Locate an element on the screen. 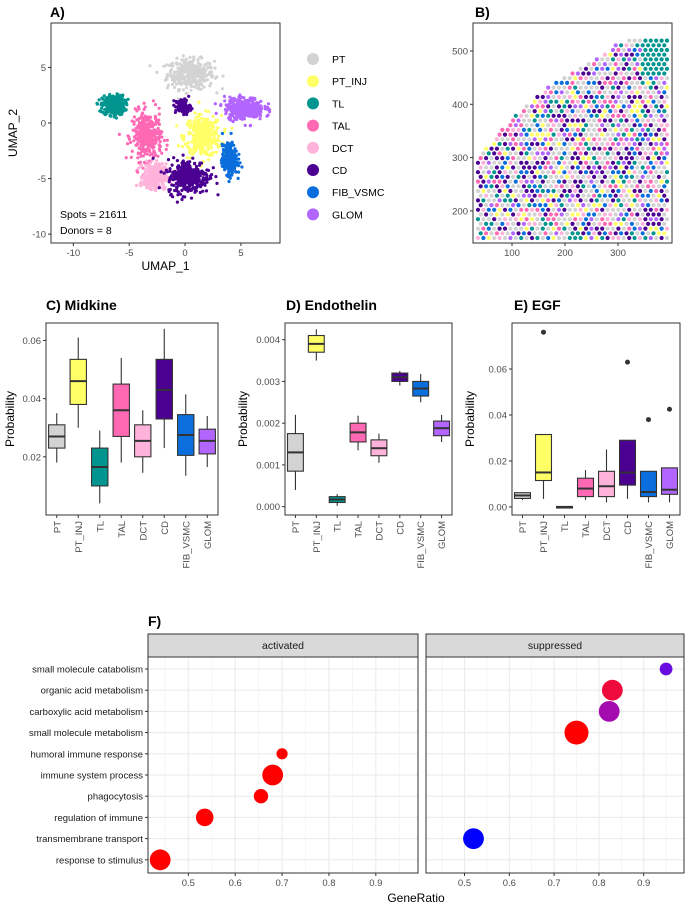  x-tick-label: 0.7 is located at coordinates (281, 883).